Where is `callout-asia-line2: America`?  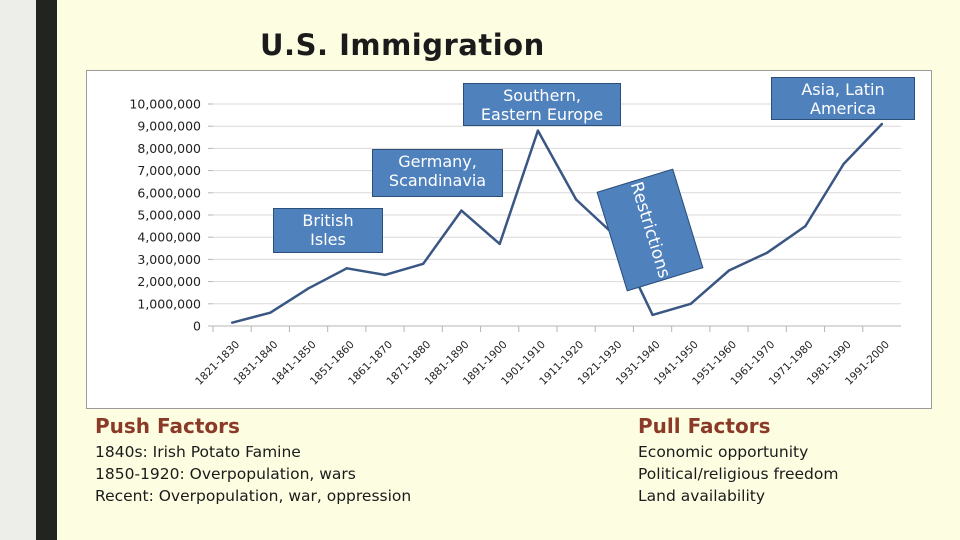 callout-asia-line2: America is located at coordinates (843, 108).